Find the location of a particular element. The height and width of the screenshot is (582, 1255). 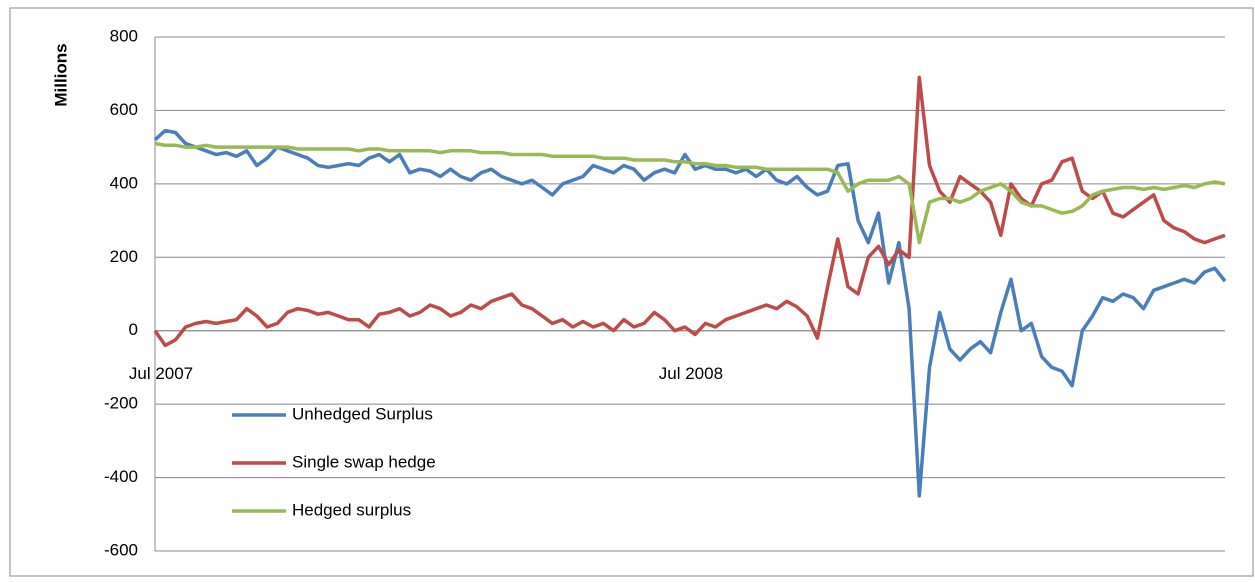

y-axis-label: Millions is located at coordinates (60, 74).